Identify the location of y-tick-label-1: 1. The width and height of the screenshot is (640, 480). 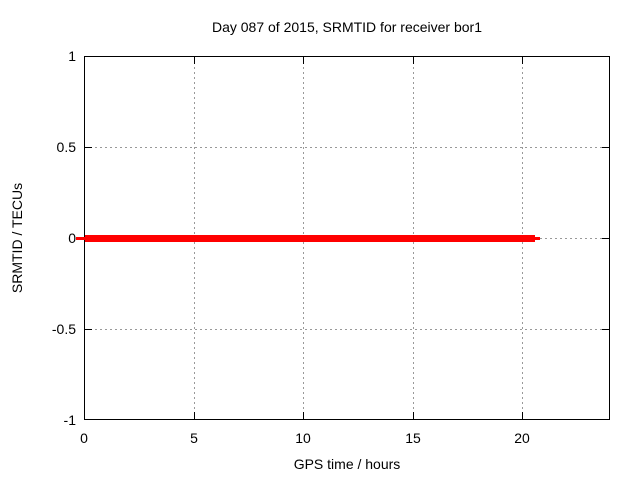
(72, 56).